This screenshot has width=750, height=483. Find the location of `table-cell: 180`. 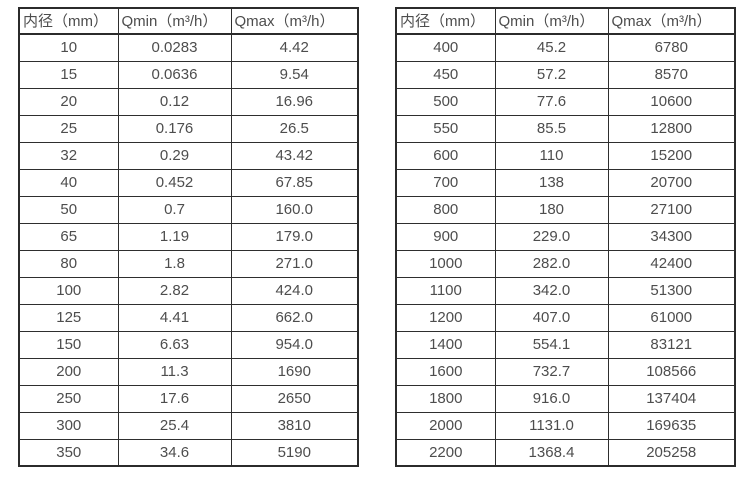

table-cell: 180 is located at coordinates (551, 209).